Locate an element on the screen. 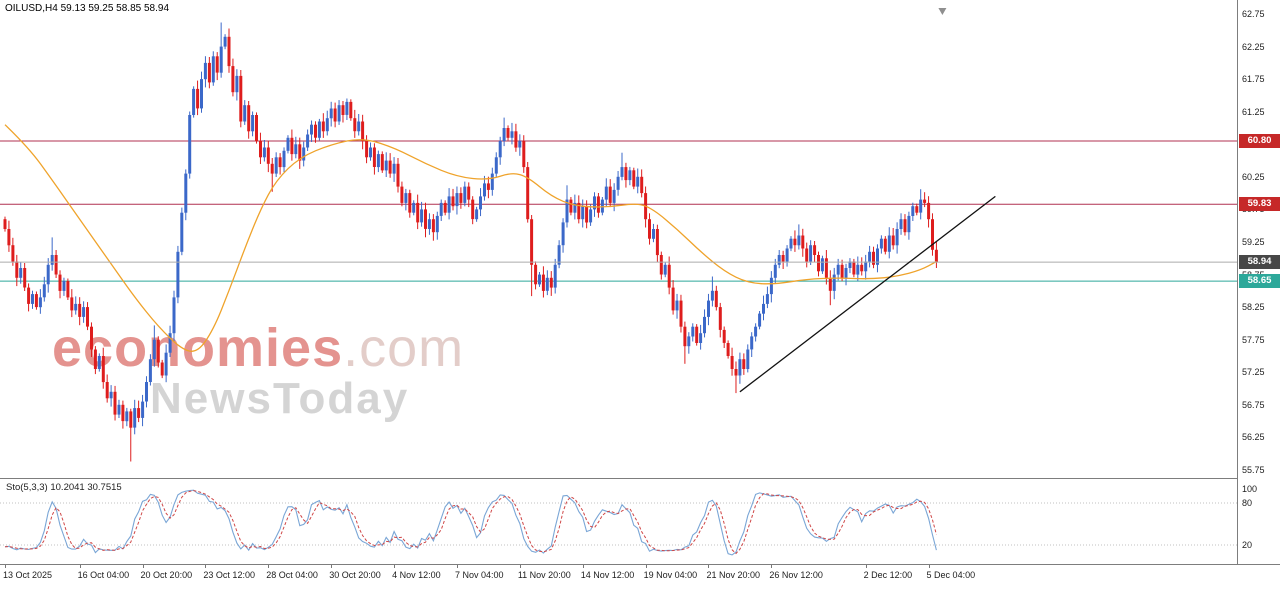 This screenshot has height=589, width=1280. current-price-badge: 58.94 is located at coordinates (1259, 262).